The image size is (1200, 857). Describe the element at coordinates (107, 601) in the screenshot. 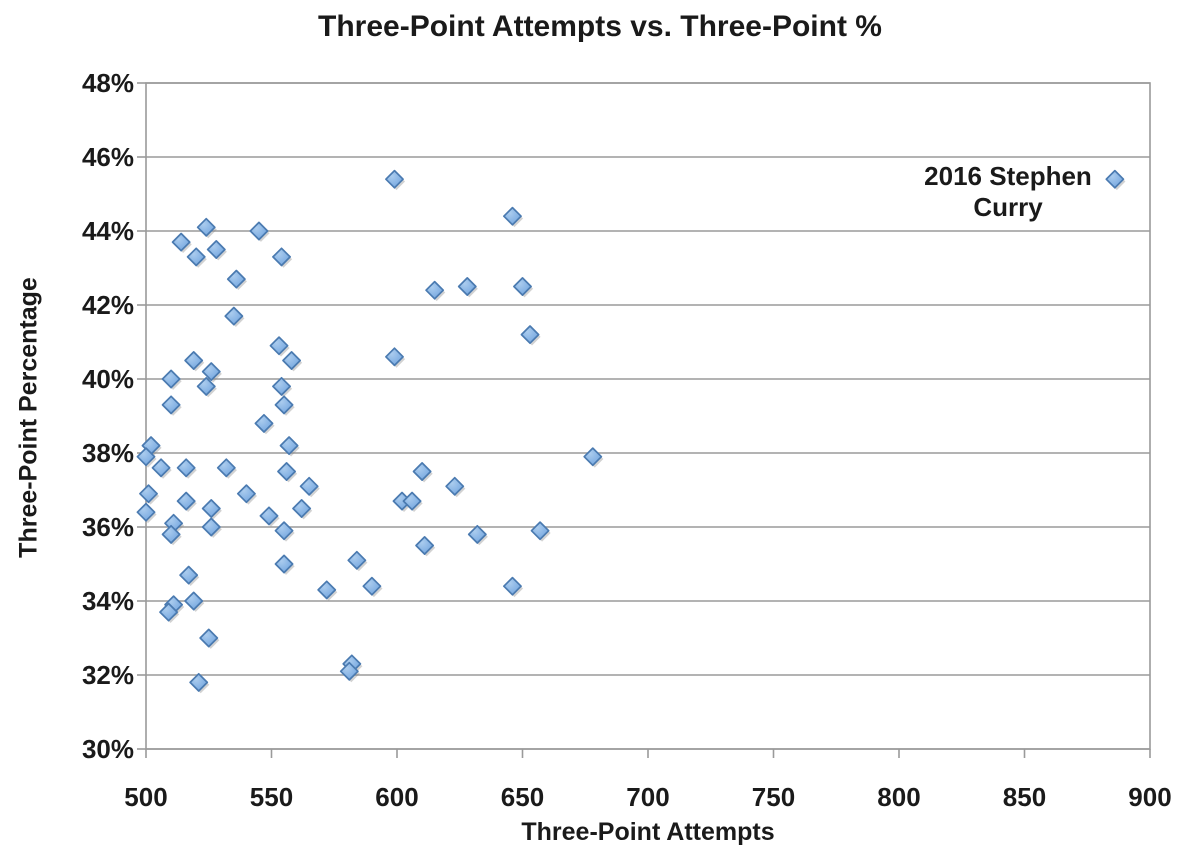

I see `y-tick-label: 34%` at that location.